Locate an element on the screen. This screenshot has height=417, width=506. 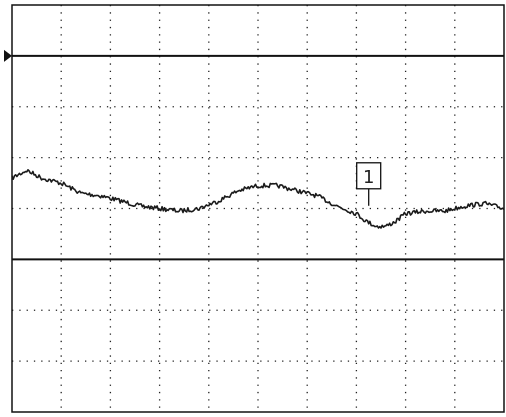
trace-layer is located at coordinates (258, 199).